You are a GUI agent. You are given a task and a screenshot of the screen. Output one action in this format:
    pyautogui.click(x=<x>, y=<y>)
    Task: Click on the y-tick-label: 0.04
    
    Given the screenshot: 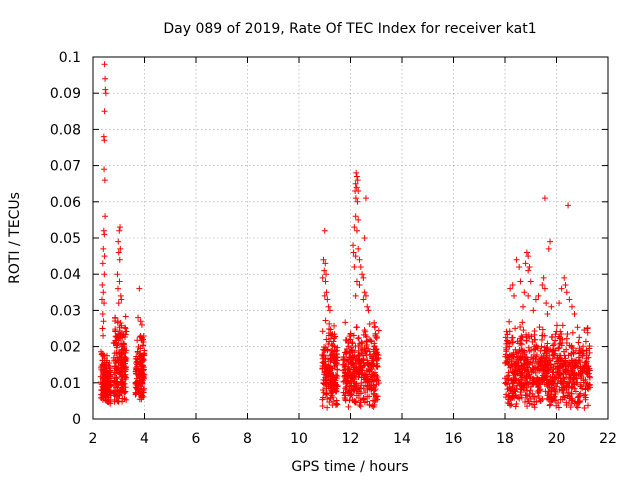 What is the action you would take?
    pyautogui.click(x=65, y=275)
    